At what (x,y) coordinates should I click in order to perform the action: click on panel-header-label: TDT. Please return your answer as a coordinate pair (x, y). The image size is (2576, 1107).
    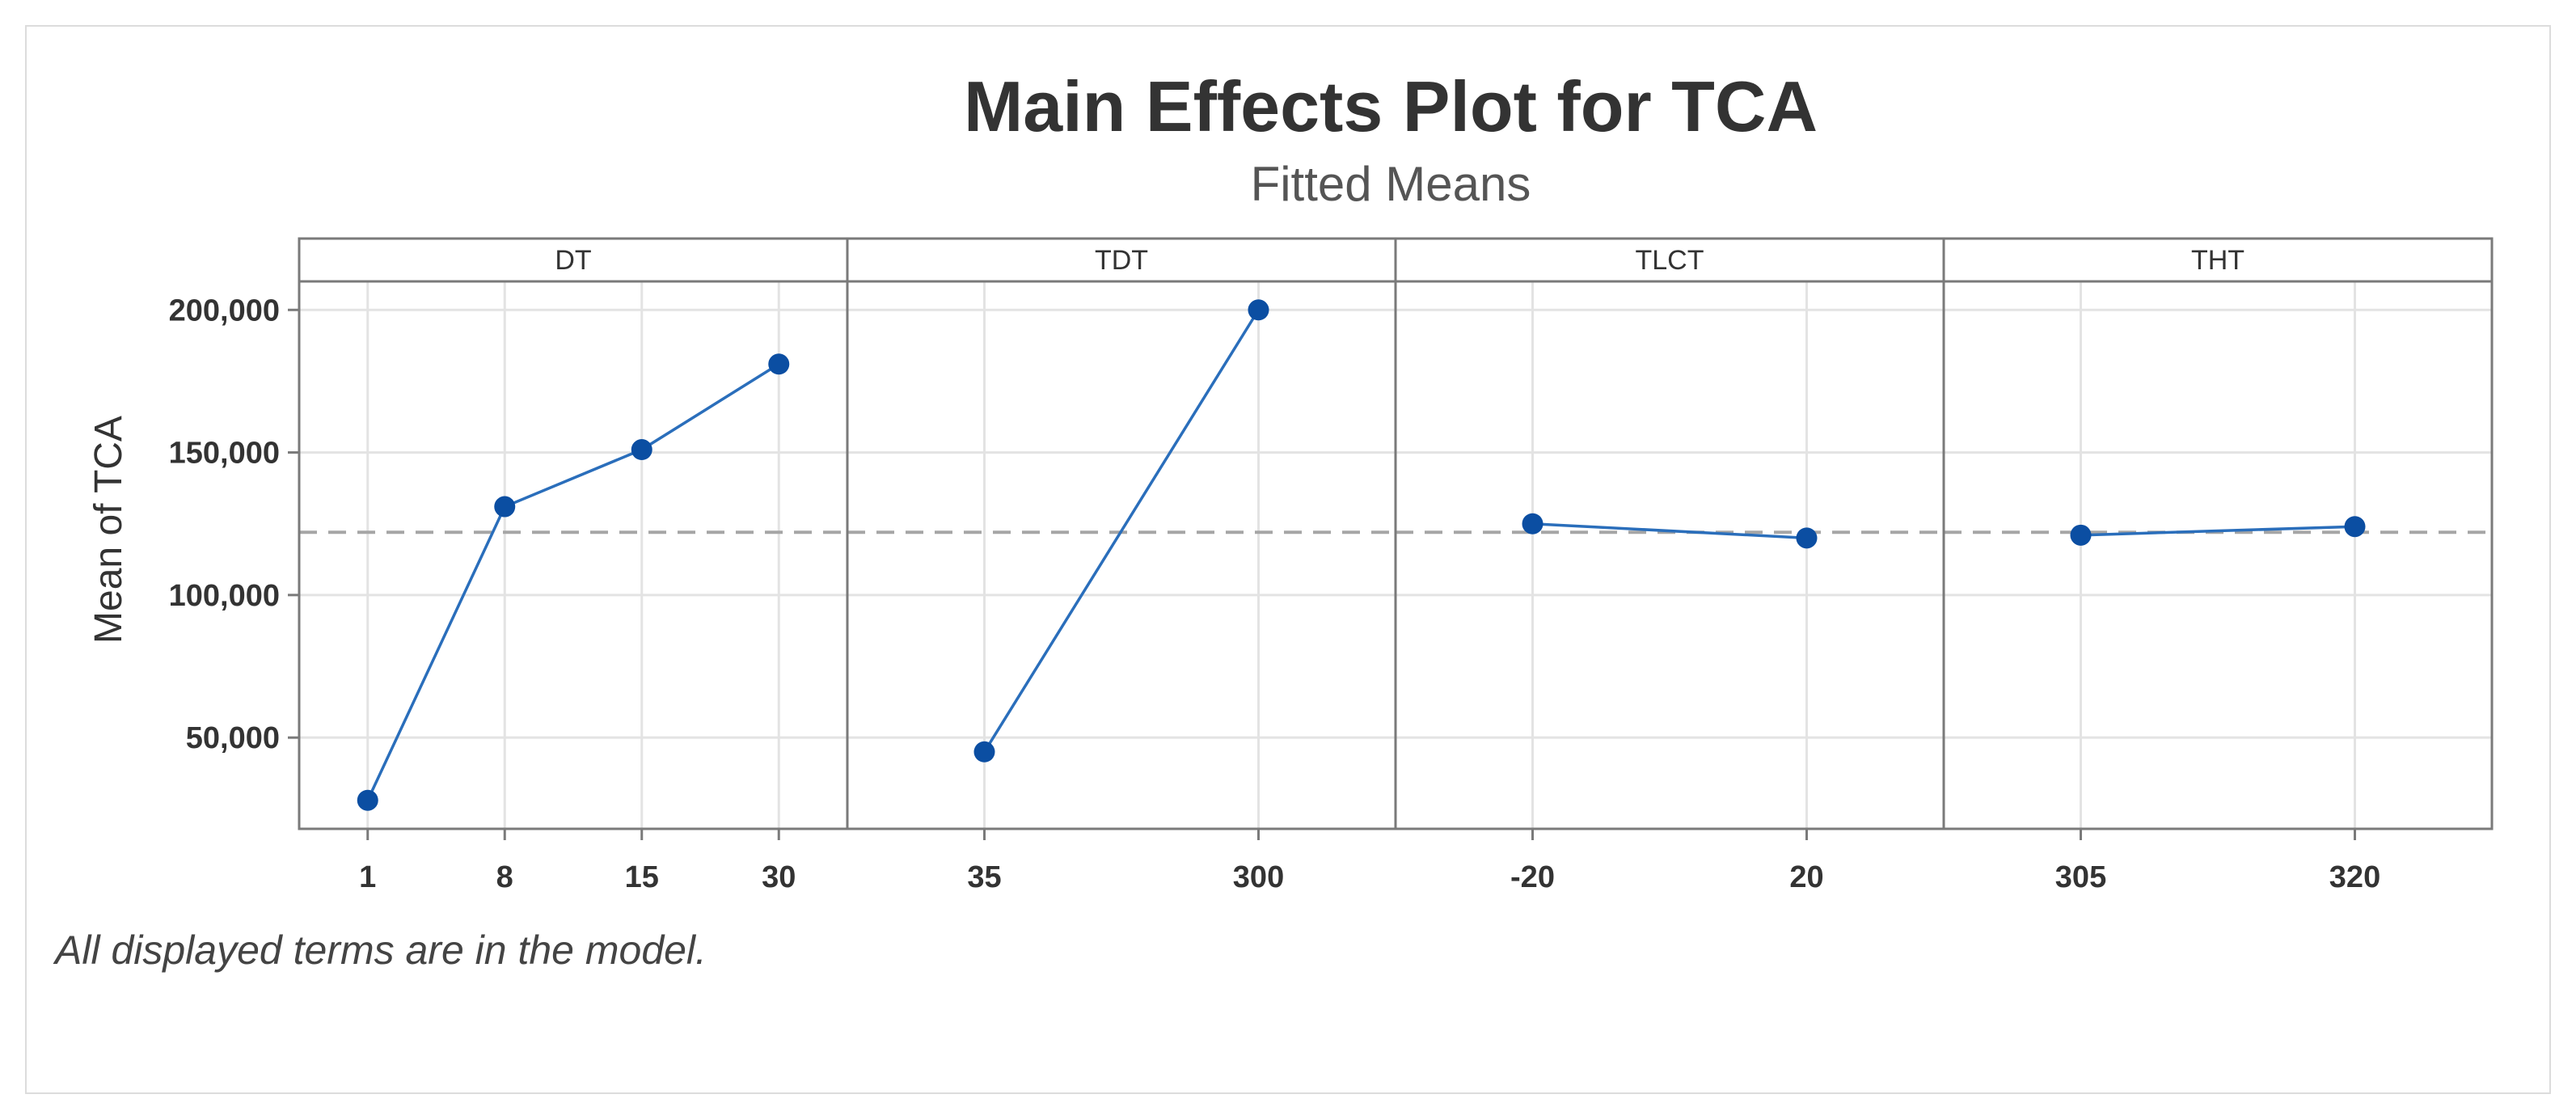
    Looking at the image, I should click on (1121, 260).